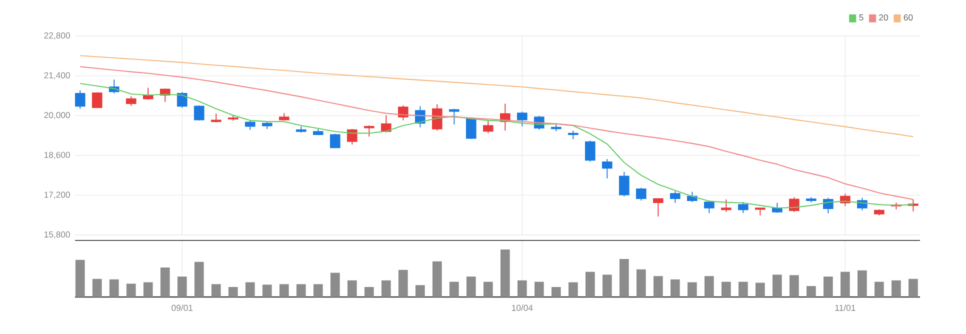 This screenshot has height=334, width=966. Describe the element at coordinates (57, 36) in the screenshot. I see `y-tick-label: 22,800` at that location.